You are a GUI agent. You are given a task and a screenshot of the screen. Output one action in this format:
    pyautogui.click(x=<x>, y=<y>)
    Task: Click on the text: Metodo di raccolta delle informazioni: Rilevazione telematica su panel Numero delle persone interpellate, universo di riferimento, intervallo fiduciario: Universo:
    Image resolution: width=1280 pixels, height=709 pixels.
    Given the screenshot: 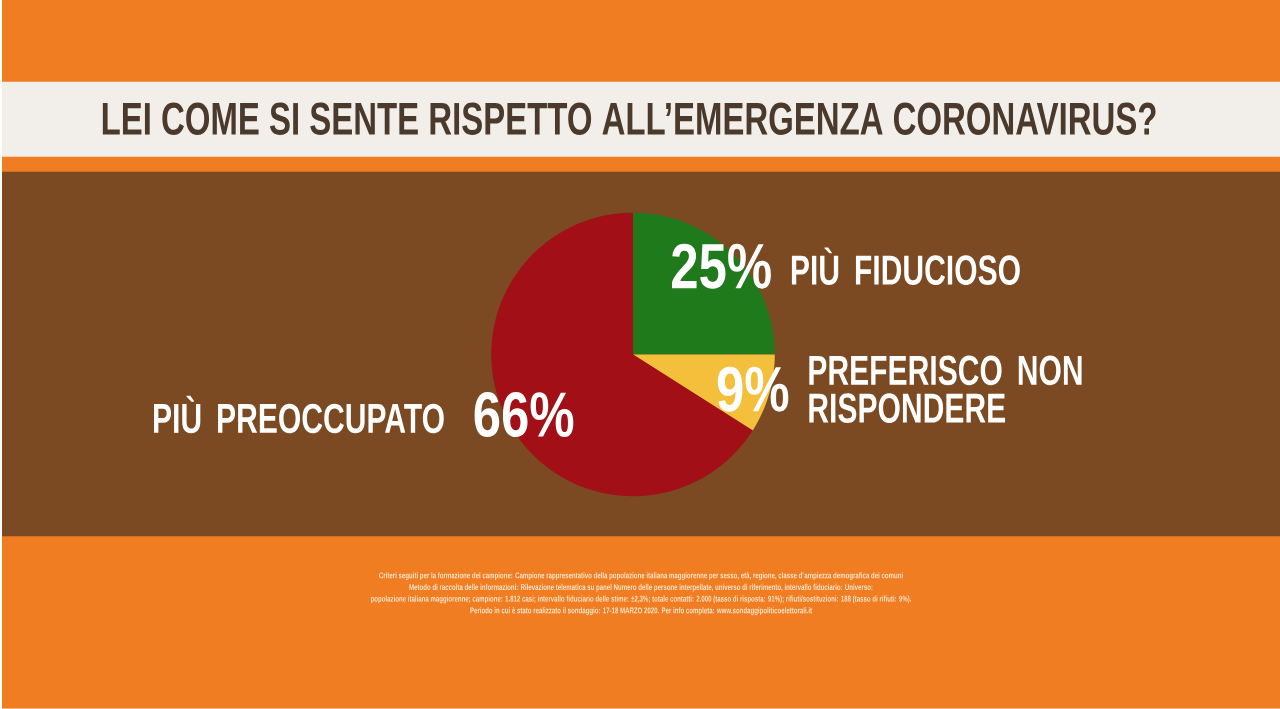 What is the action you would take?
    pyautogui.click(x=641, y=587)
    